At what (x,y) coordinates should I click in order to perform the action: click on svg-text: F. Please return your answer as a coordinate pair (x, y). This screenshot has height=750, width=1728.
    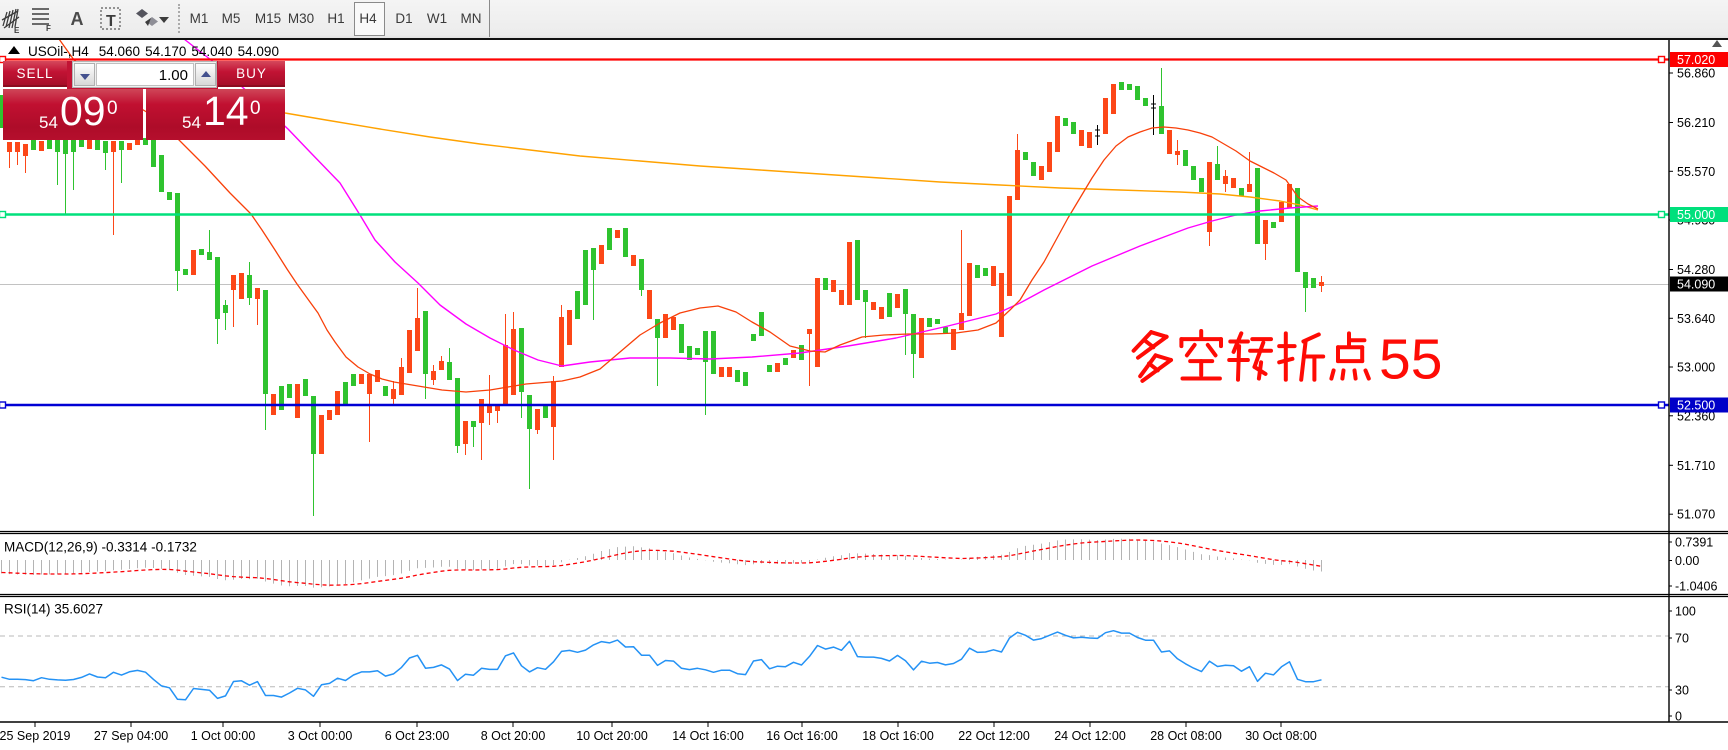
    Looking at the image, I should click on (48, 28).